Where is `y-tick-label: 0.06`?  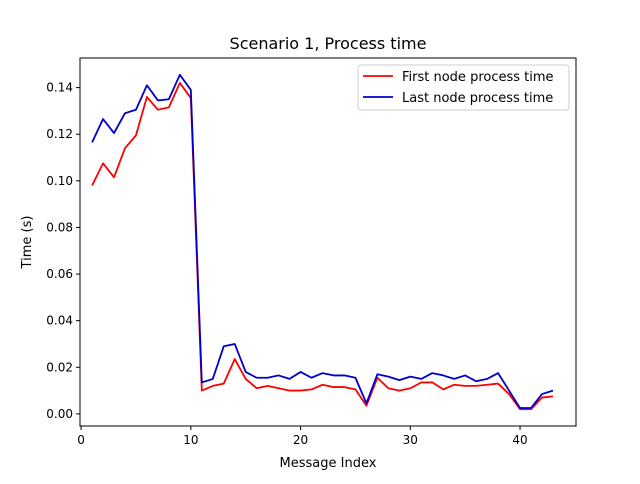
y-tick-label: 0.06 is located at coordinates (59, 274).